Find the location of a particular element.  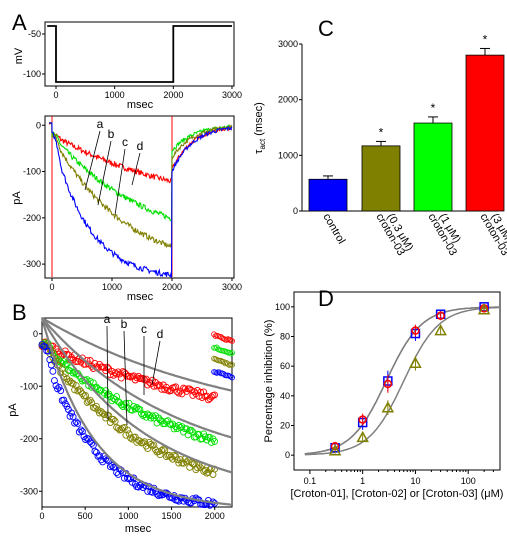

significance-star-2: * is located at coordinates (433, 108).